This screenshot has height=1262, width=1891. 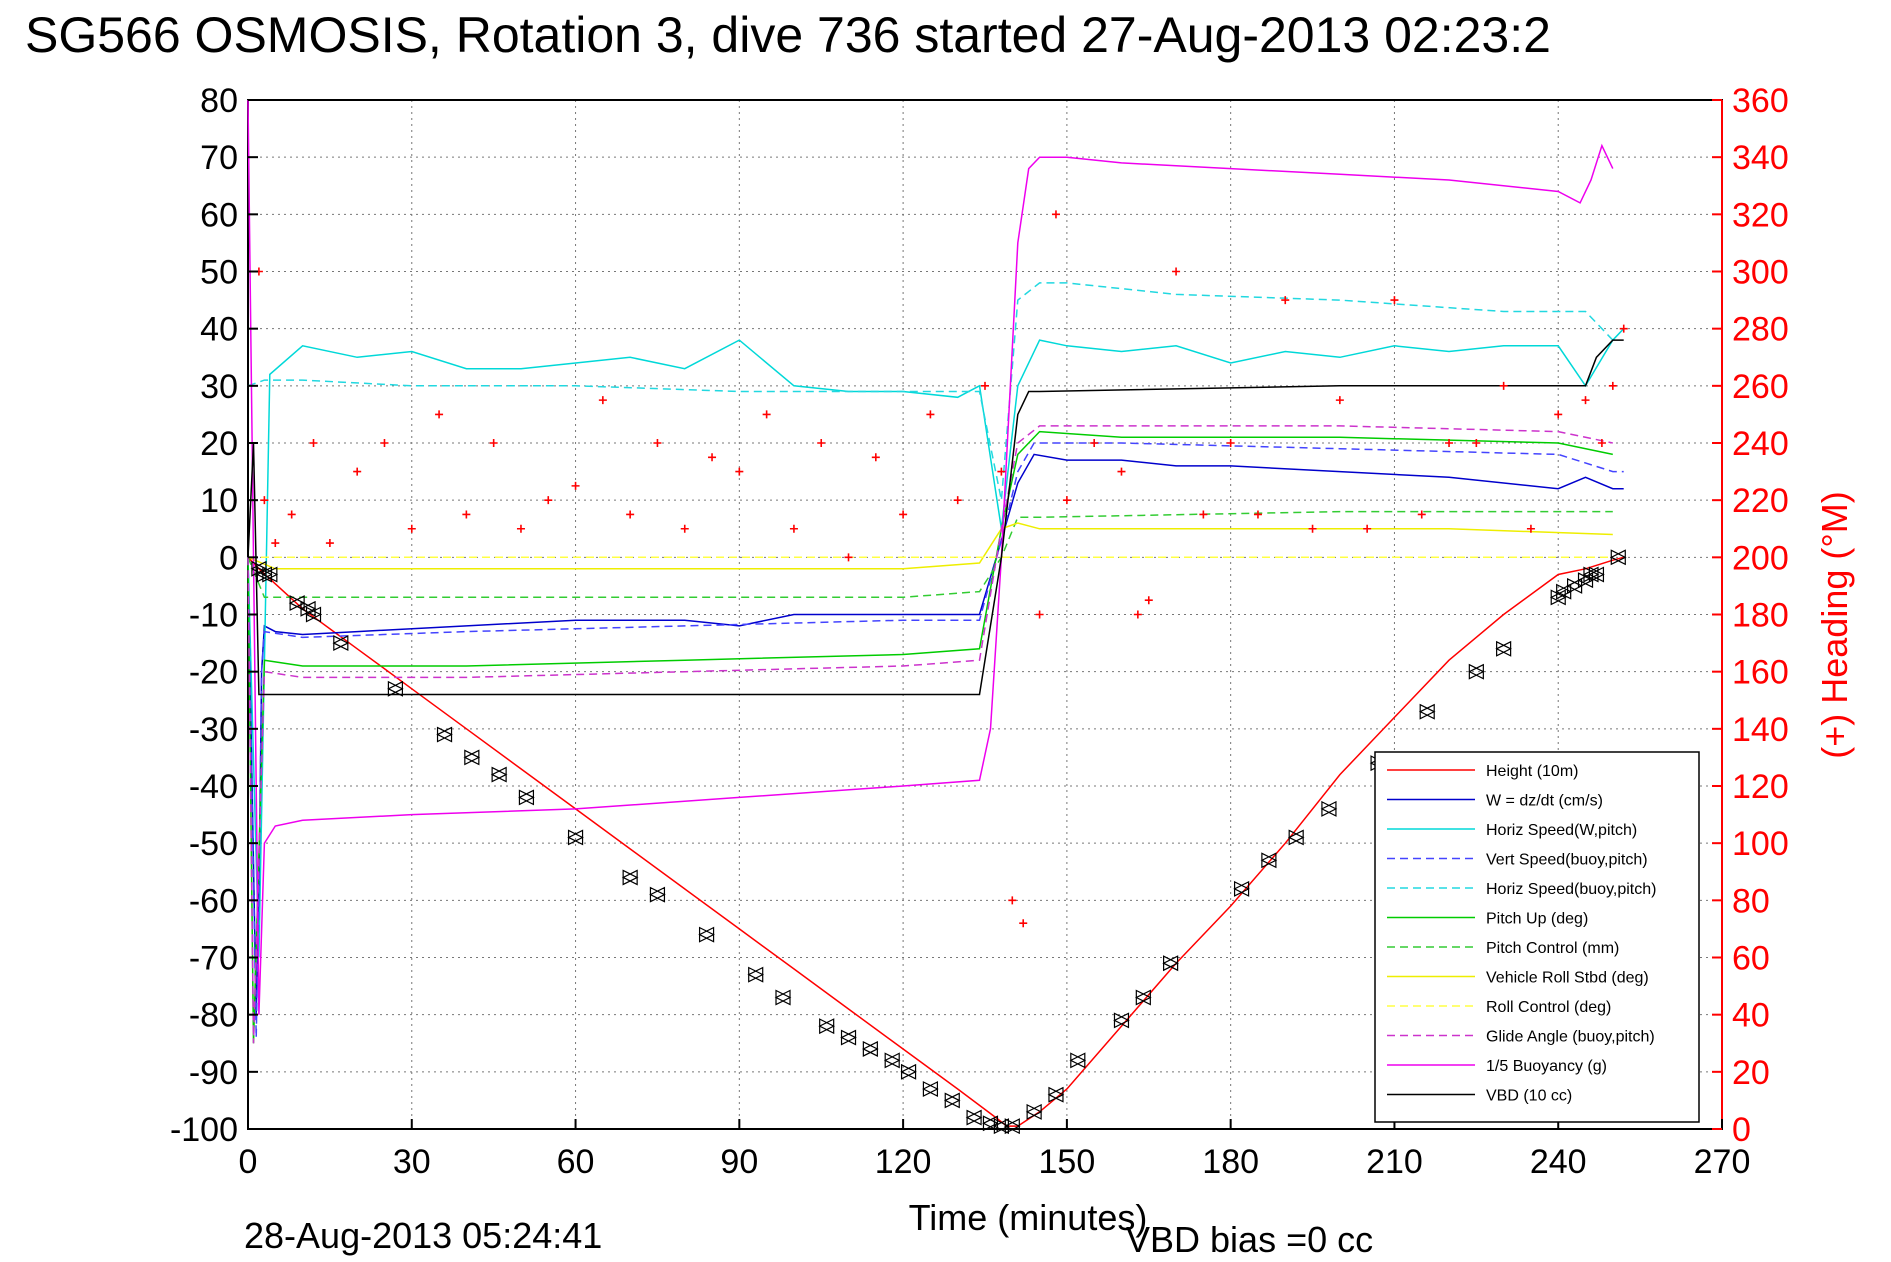 What do you see at coordinates (930, 546) in the screenshot?
I see `series-vehicle-roll-stbd-deg` at bounding box center [930, 546].